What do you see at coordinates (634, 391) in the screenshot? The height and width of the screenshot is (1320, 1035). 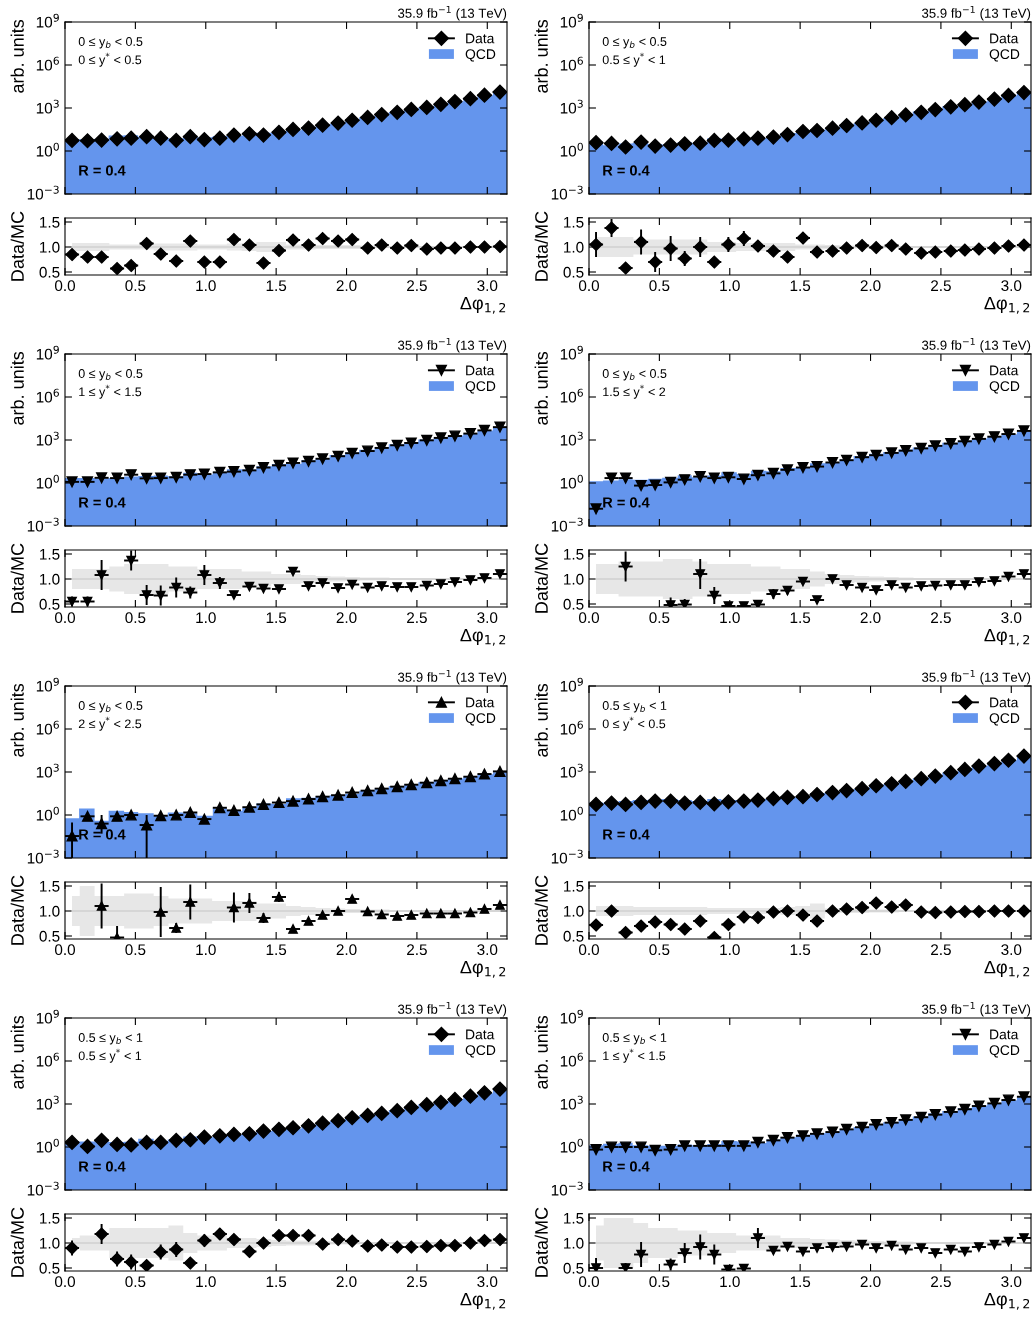 I see `annotation: 1.5 ≤ y$^{*}$ < 2` at bounding box center [634, 391].